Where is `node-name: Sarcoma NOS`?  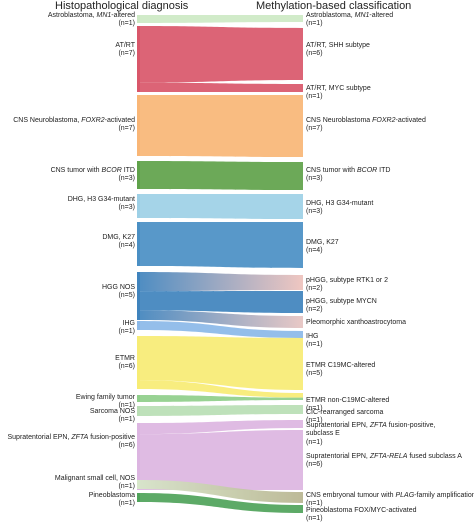
node-name: Sarcoma NOS is located at coordinates (112, 412).